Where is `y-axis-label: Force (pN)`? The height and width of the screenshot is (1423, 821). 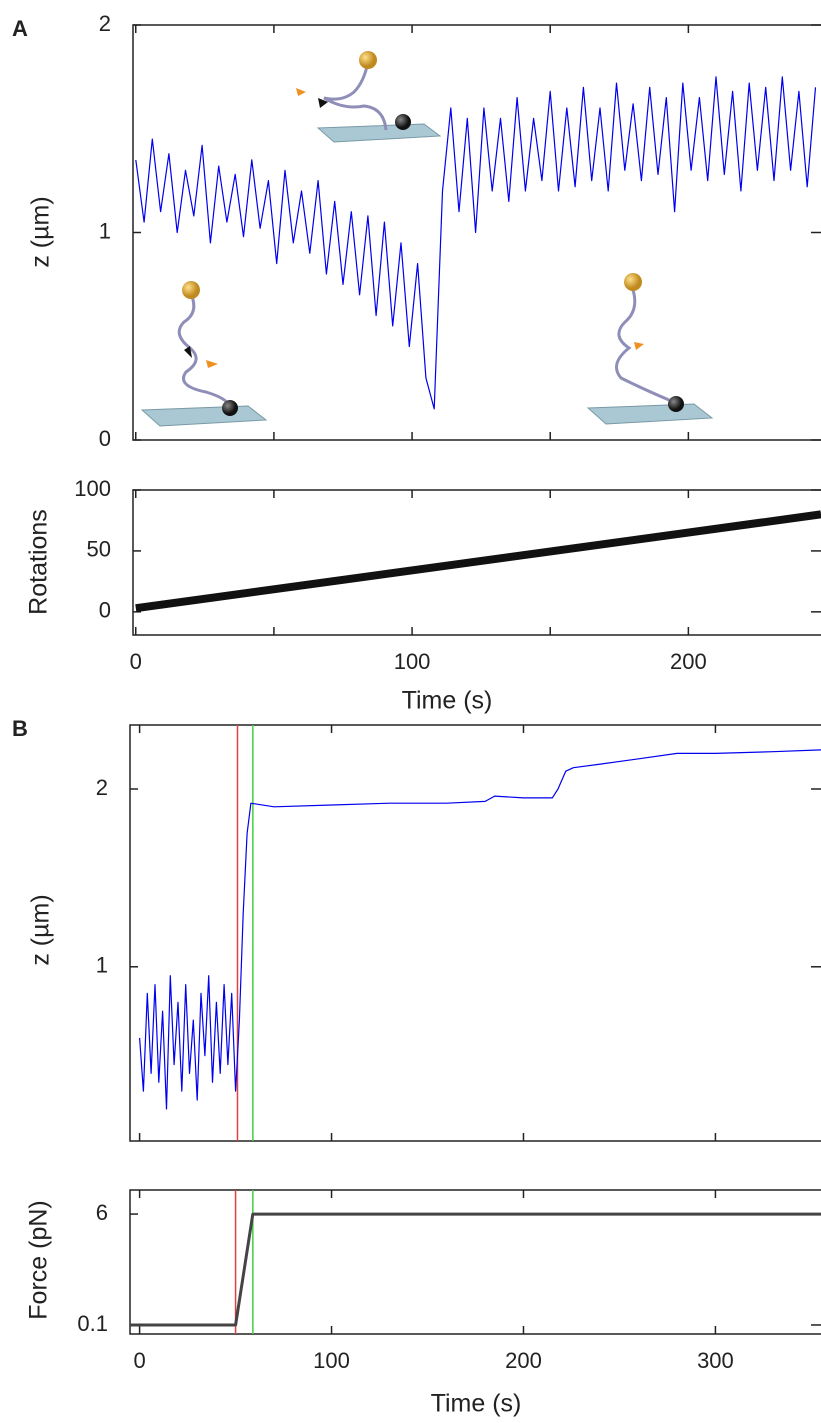
y-axis-label: Force (pN) is located at coordinates (39, 1259).